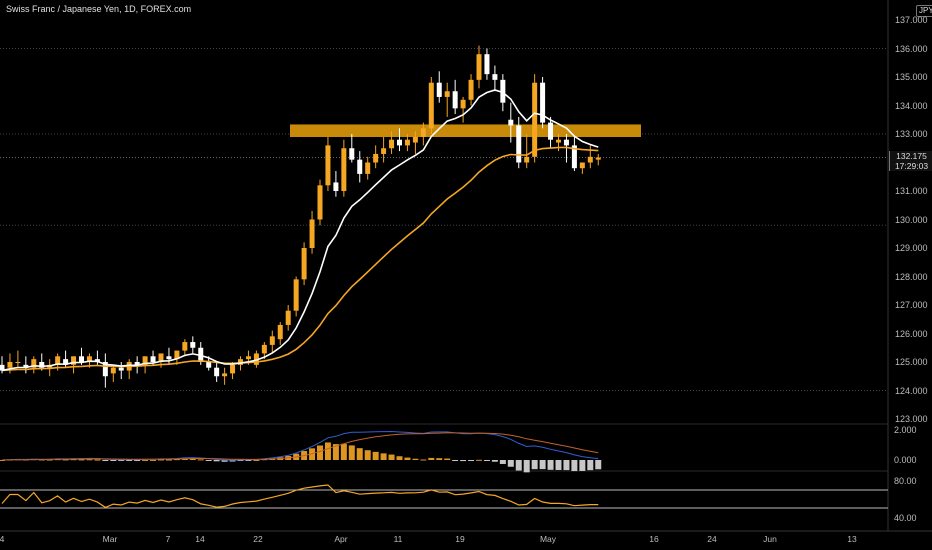 The image size is (932, 550). I want to click on time-tick-label: 4, so click(2, 539).